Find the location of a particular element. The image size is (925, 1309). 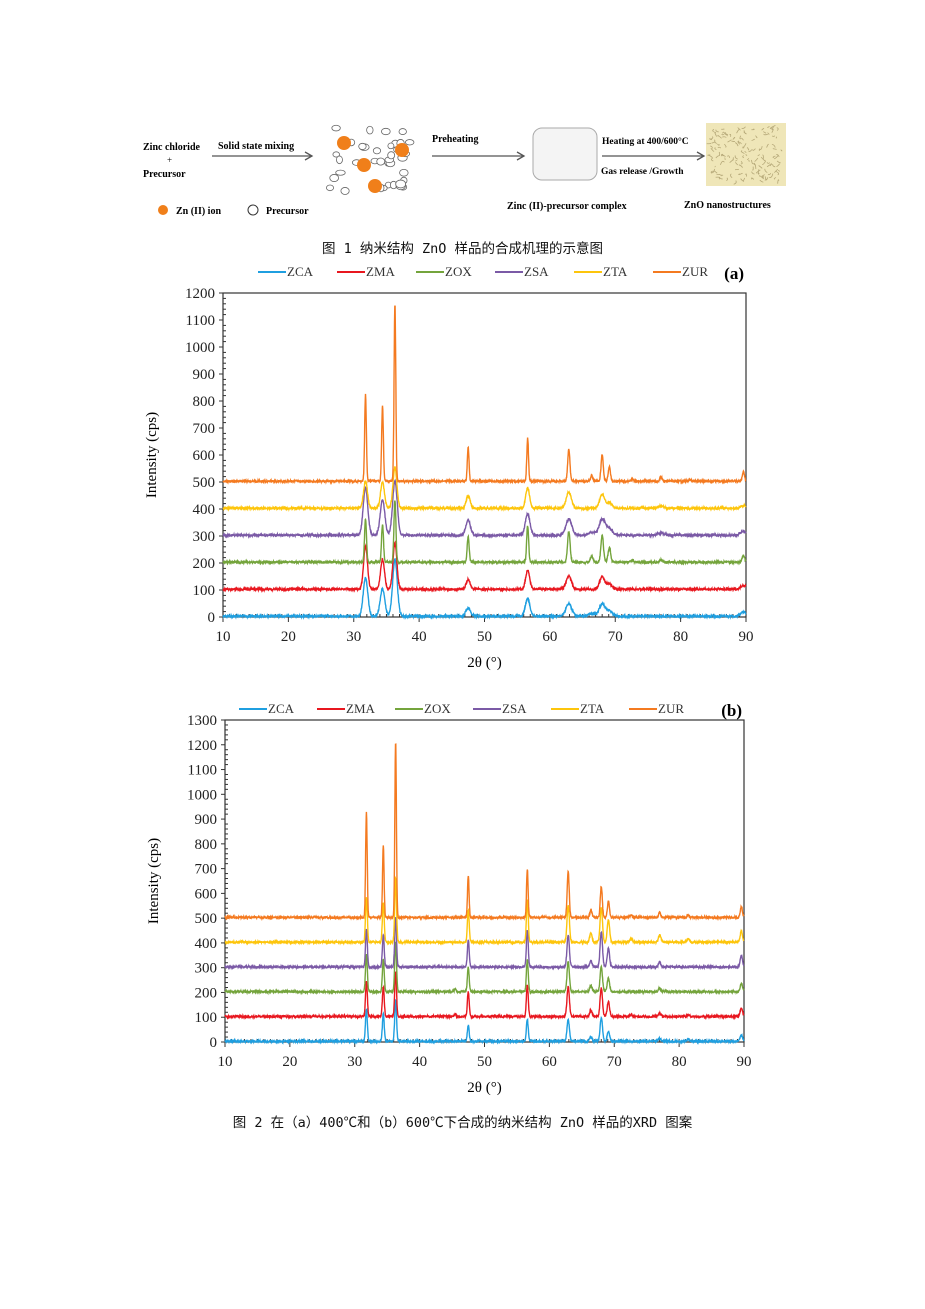

mixture-particles is located at coordinates (370, 159).